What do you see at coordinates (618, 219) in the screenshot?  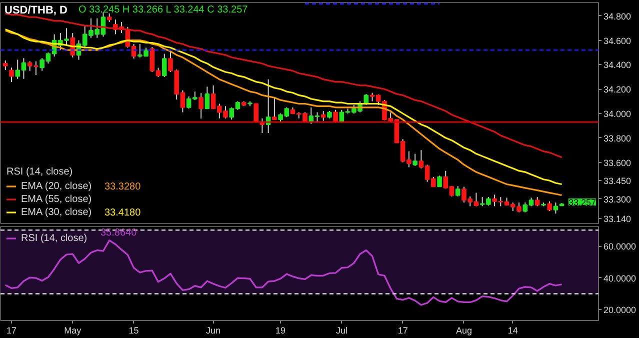 I see `y-tick-label: 33.140` at bounding box center [618, 219].